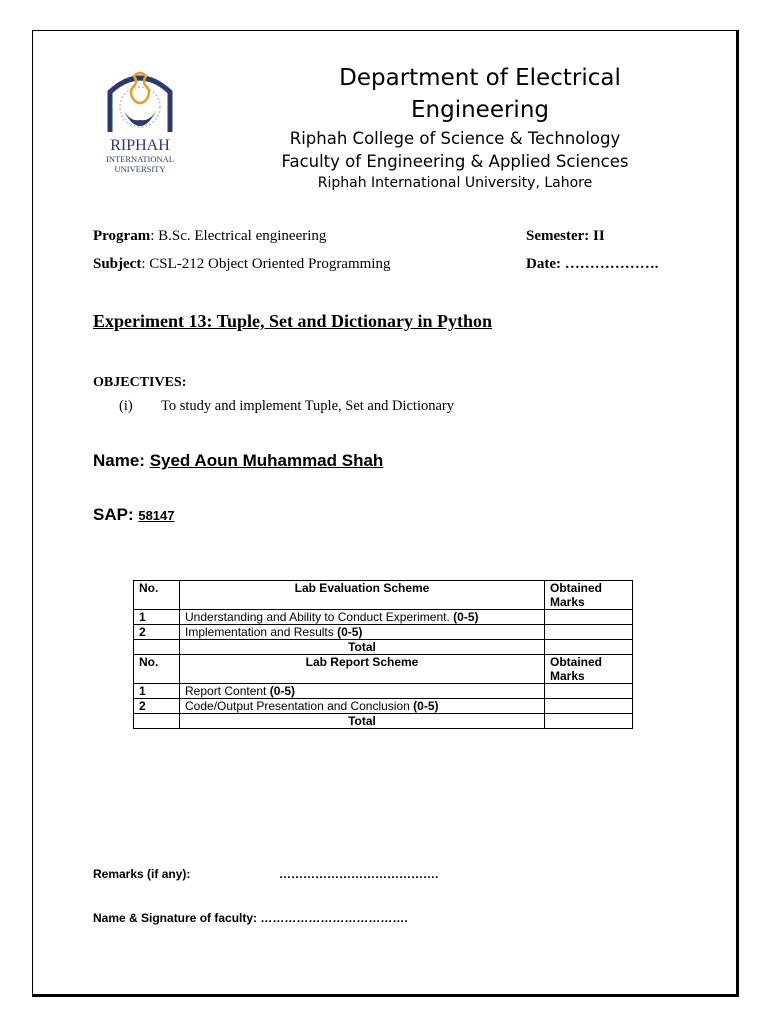 Image resolution: width=768 pixels, height=1024 pixels. I want to click on university-logo: RIPHAH INTERNATIONAL UNIVERSITY, so click(140, 121).